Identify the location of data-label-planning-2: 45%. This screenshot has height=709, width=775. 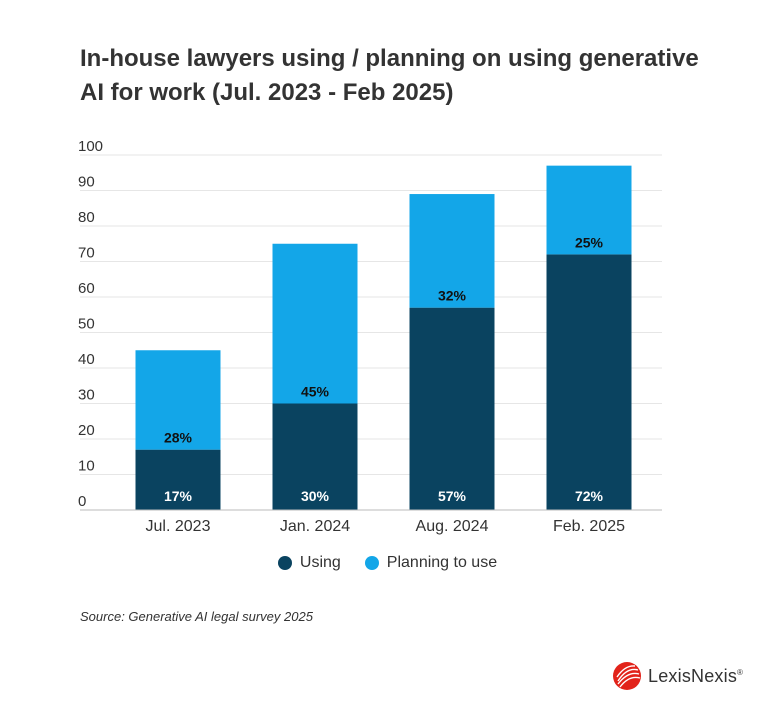
(315, 392).